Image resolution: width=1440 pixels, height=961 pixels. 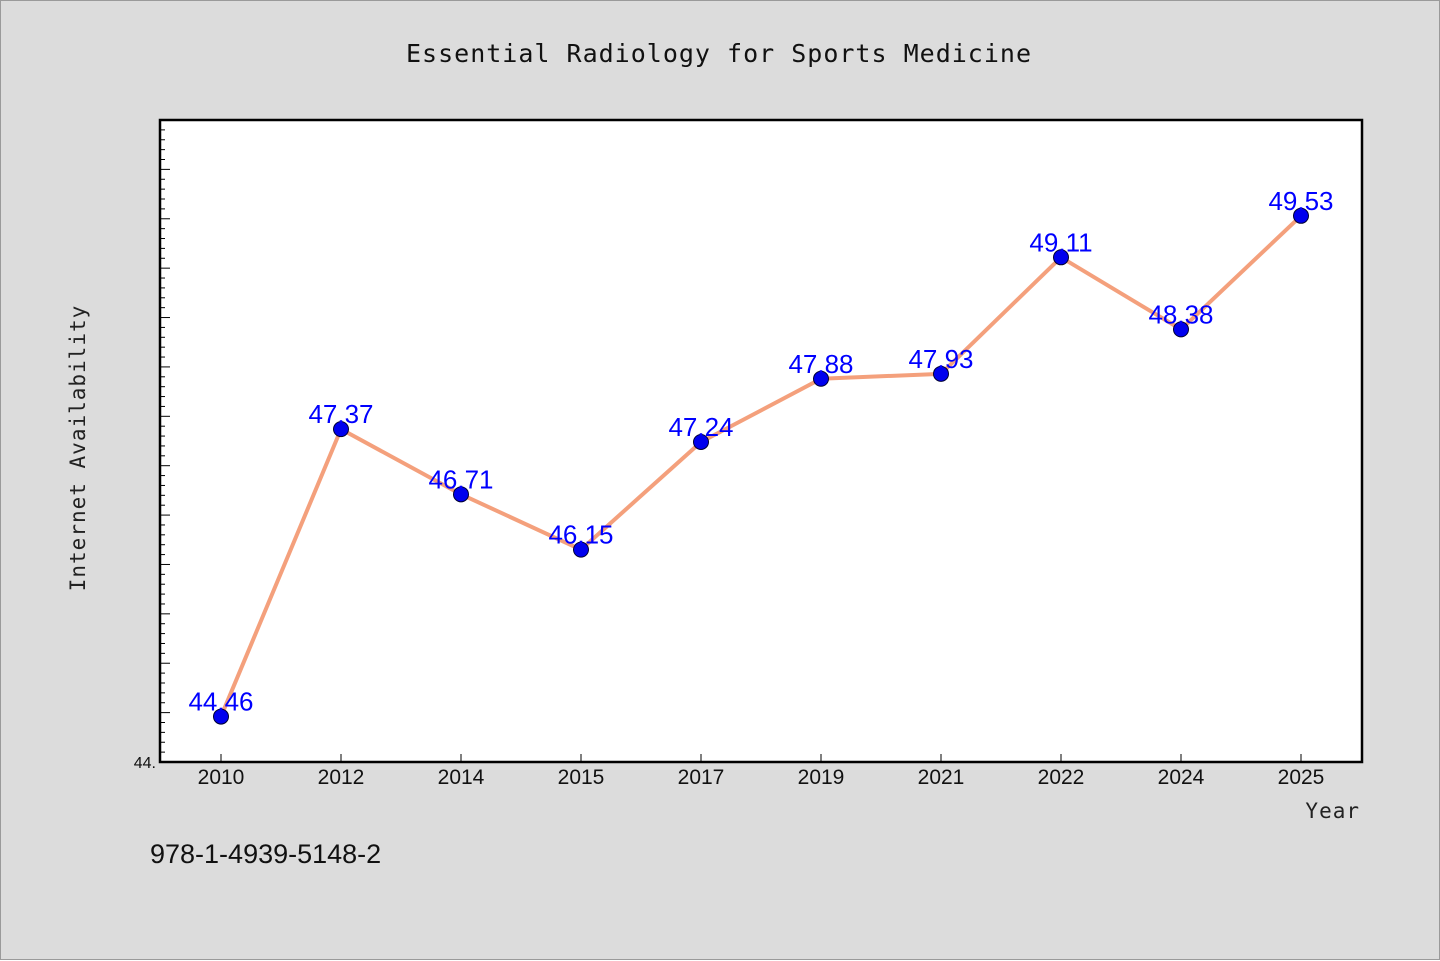 What do you see at coordinates (701, 777) in the screenshot?
I see `x-tick-label: 2017` at bounding box center [701, 777].